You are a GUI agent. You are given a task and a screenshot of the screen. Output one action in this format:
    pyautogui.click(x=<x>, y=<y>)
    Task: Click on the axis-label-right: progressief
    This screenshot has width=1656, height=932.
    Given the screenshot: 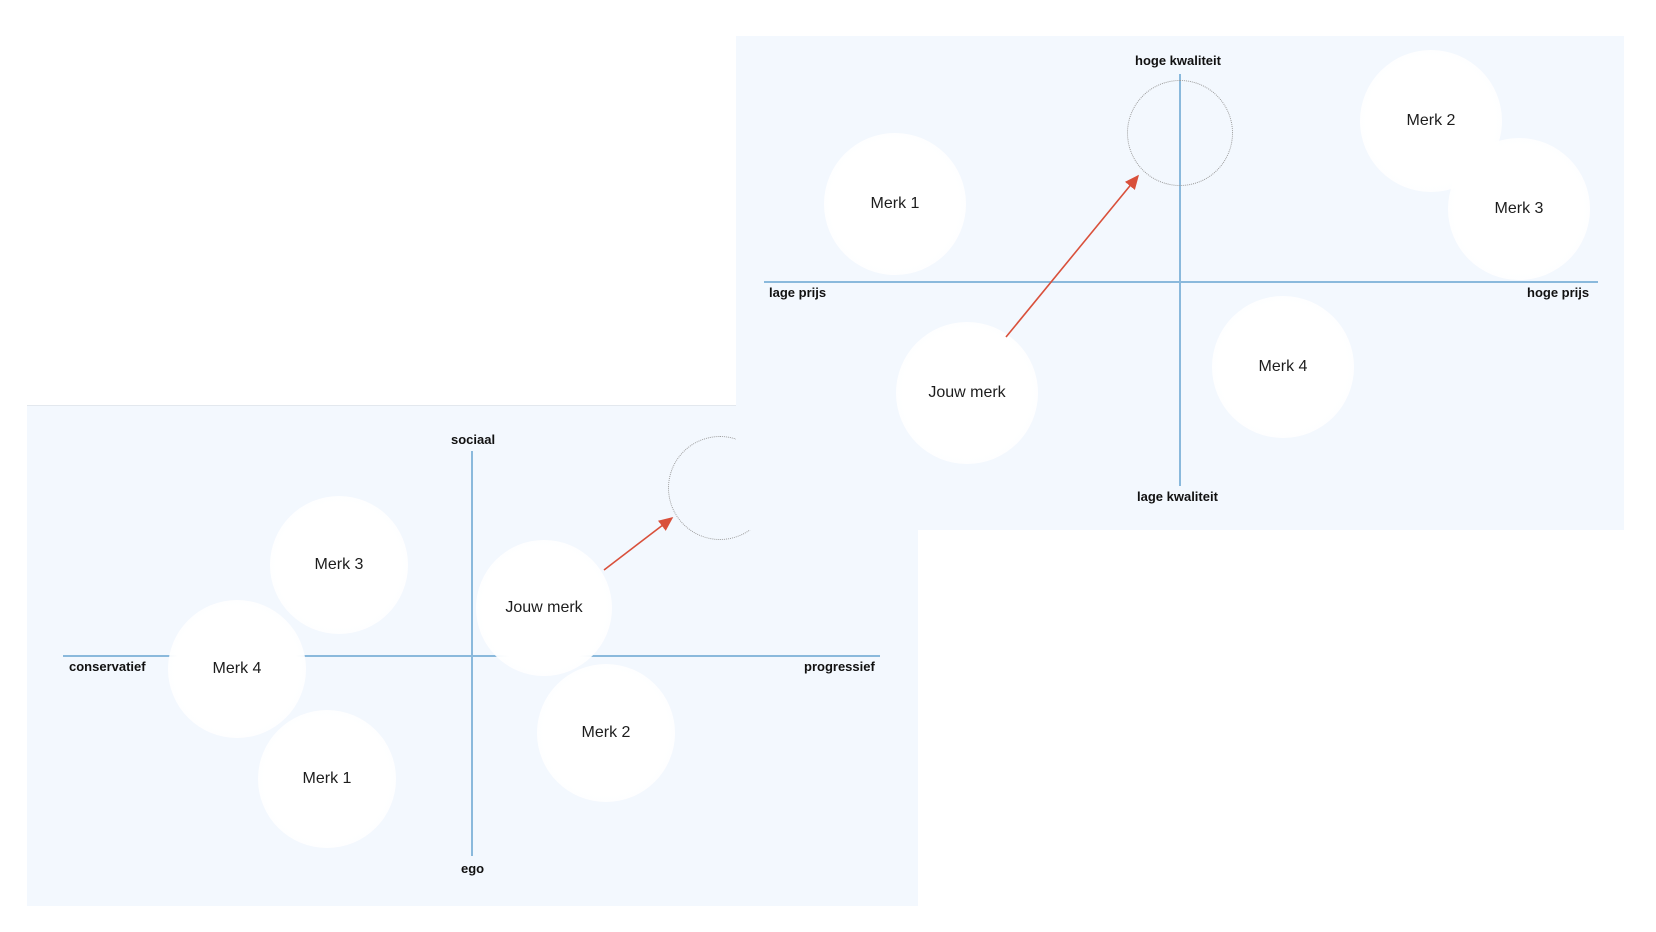 What is the action you would take?
    pyautogui.click(x=839, y=666)
    